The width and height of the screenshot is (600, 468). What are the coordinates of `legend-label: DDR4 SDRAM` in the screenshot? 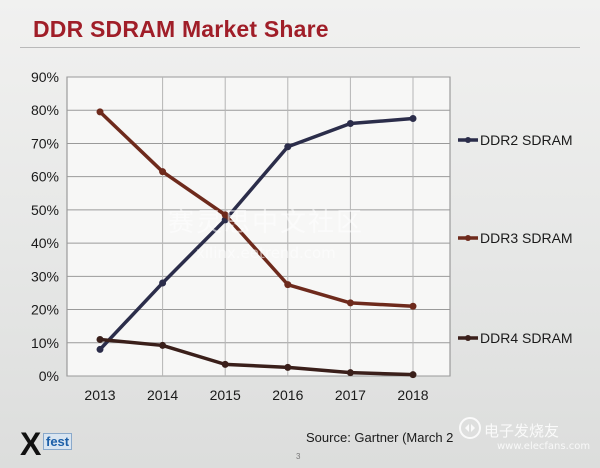 It's located at (526, 338).